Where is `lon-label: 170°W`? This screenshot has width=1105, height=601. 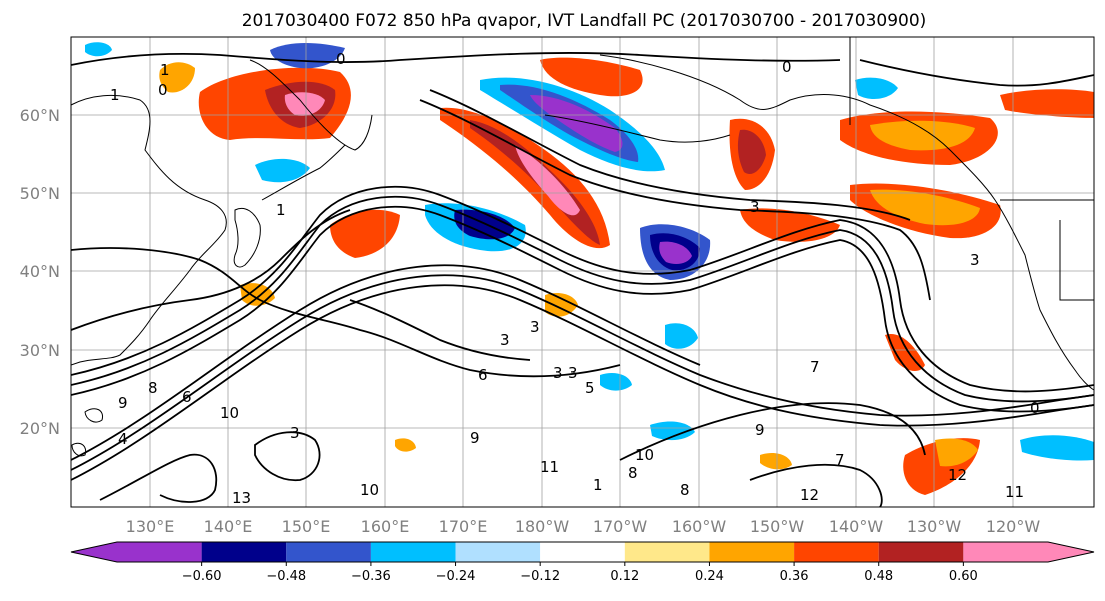 lon-label: 170°W is located at coordinates (620, 526).